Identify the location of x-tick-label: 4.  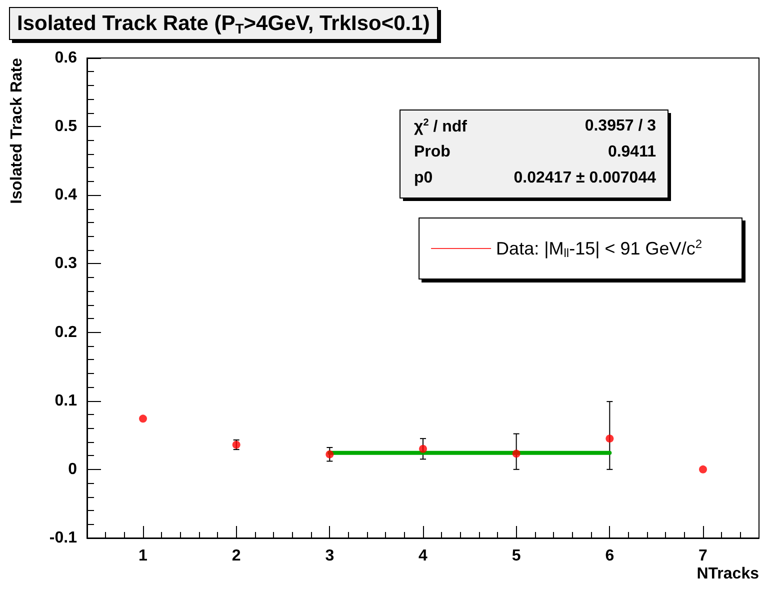
(423, 556).